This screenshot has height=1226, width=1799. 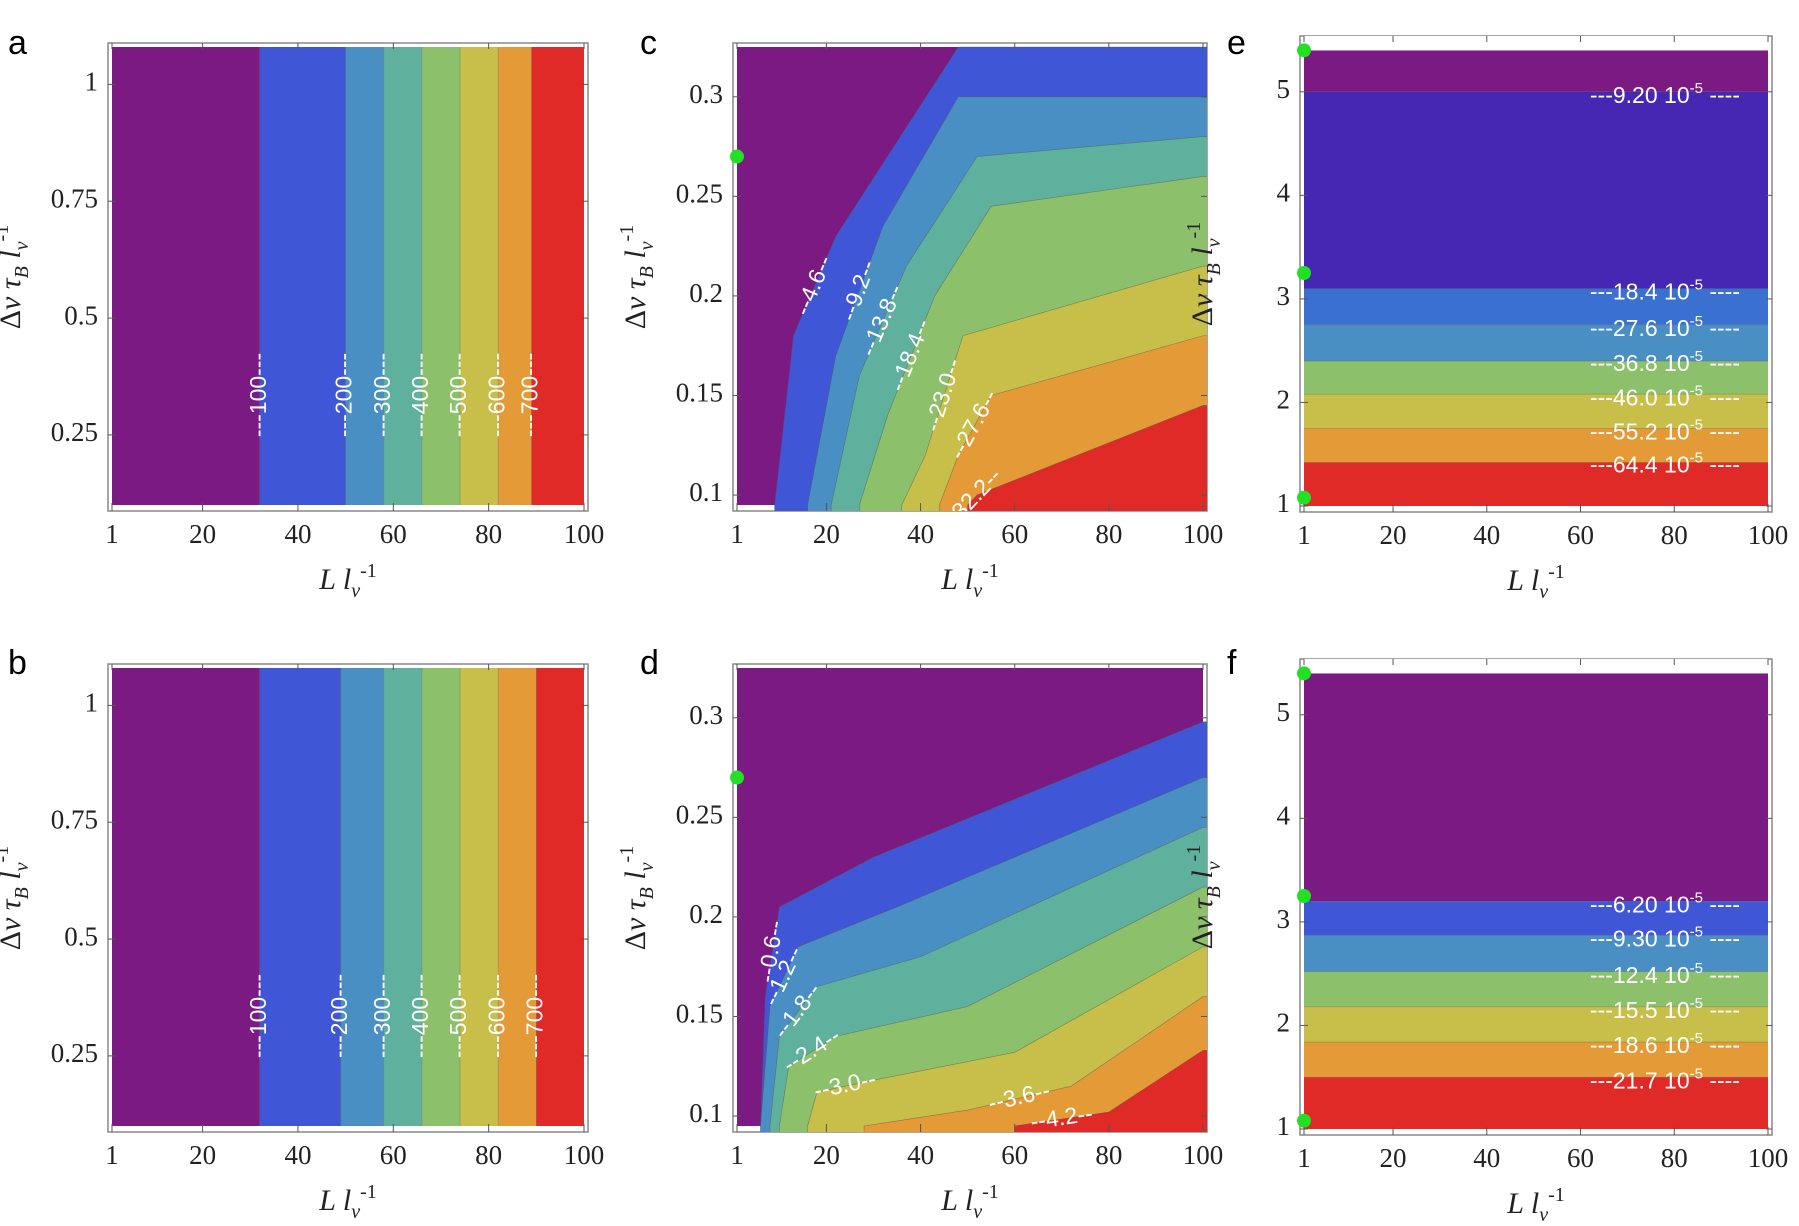 What do you see at coordinates (1284, 89) in the screenshot?
I see `y-tick-label: 5` at bounding box center [1284, 89].